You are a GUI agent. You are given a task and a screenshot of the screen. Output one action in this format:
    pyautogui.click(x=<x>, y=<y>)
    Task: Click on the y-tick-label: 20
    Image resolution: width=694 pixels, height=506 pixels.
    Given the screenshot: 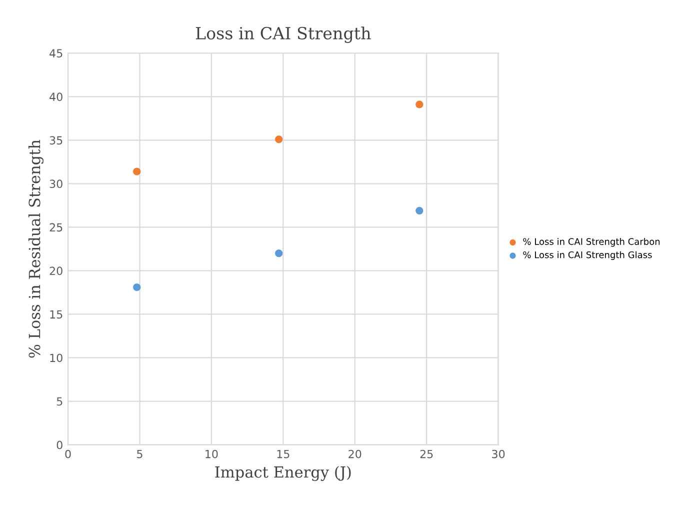 What is the action you would take?
    pyautogui.click(x=56, y=271)
    